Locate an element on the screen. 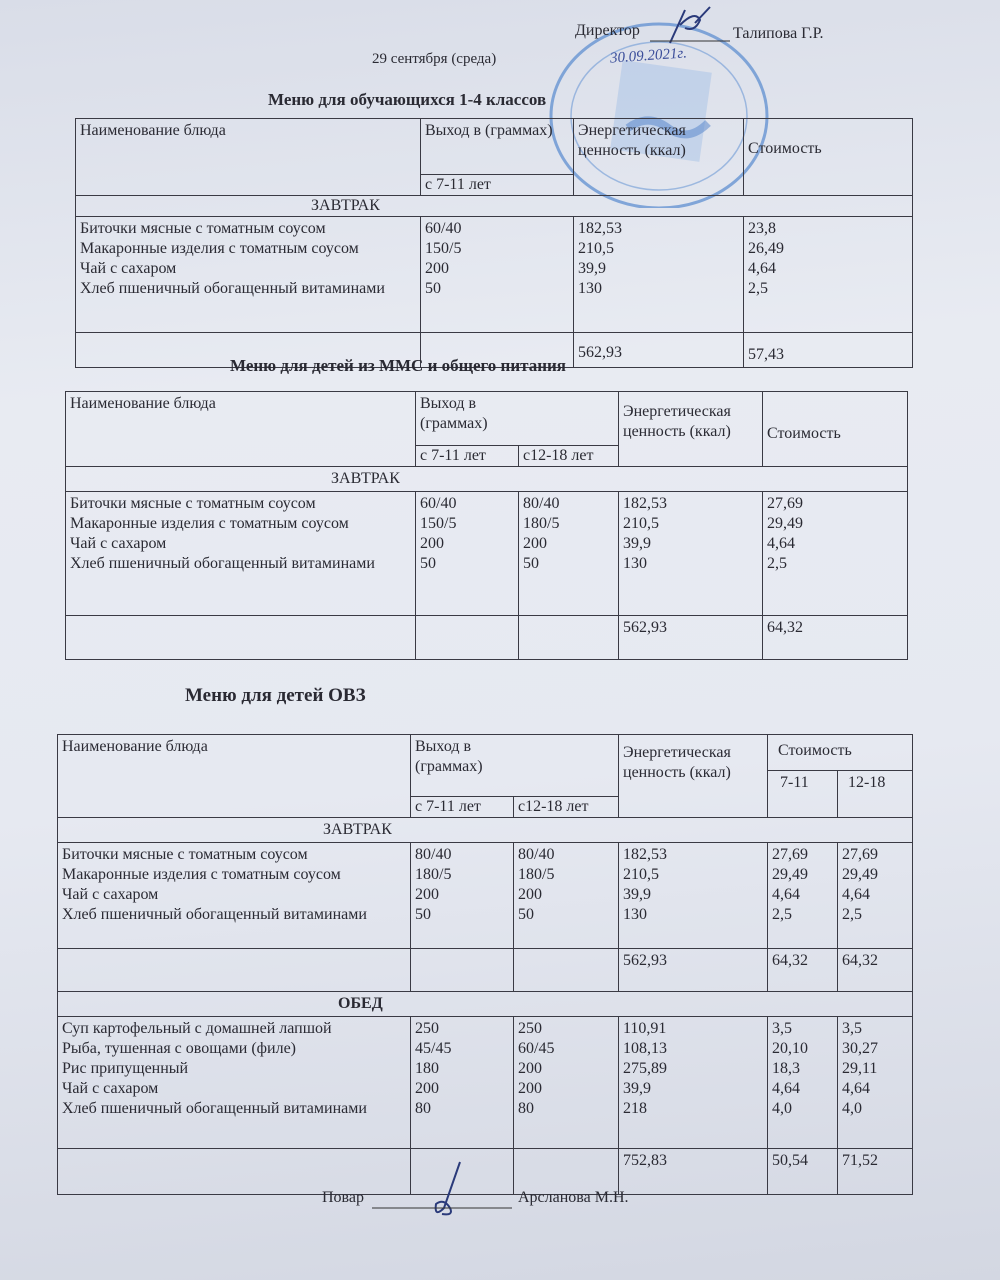  cook-signature is located at coordinates (442, 1188).